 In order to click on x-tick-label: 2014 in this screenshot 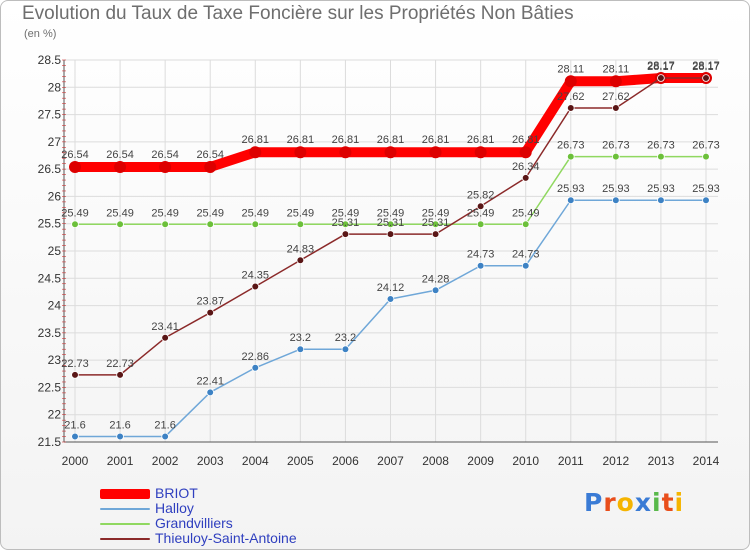, I will do `click(706, 461)`.